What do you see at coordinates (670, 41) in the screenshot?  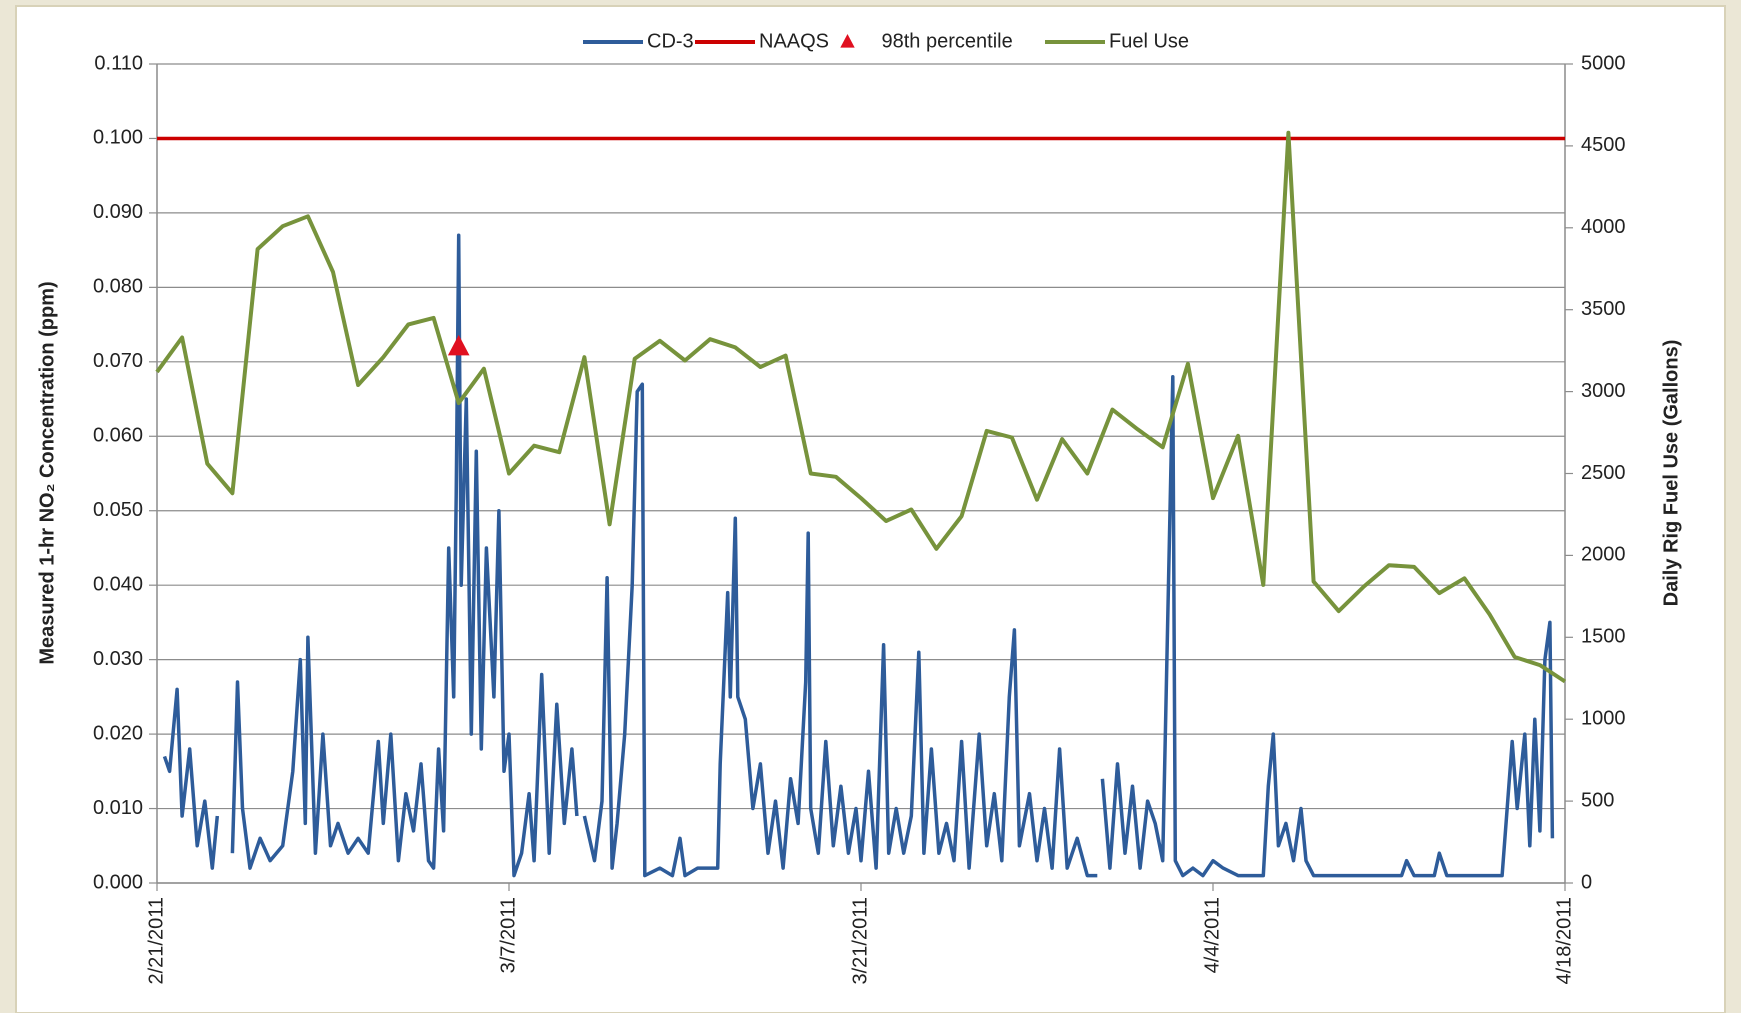 I see `legend-label: CD-3` at bounding box center [670, 41].